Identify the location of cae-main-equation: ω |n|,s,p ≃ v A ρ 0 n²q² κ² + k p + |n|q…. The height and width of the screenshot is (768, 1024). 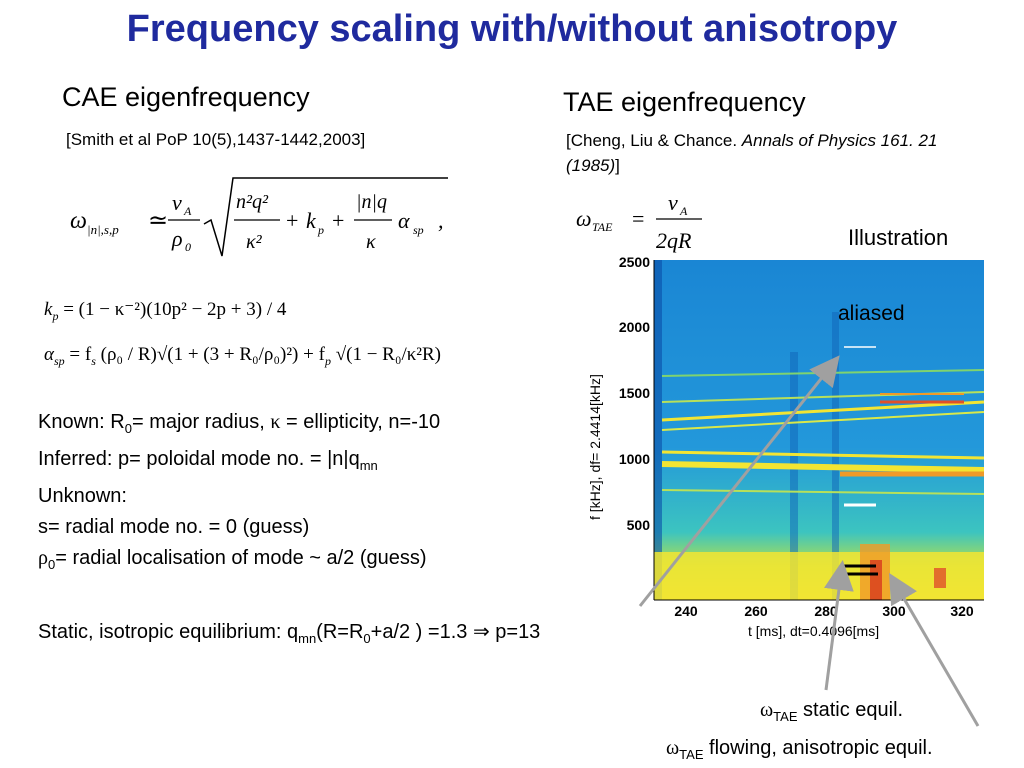
(270, 217).